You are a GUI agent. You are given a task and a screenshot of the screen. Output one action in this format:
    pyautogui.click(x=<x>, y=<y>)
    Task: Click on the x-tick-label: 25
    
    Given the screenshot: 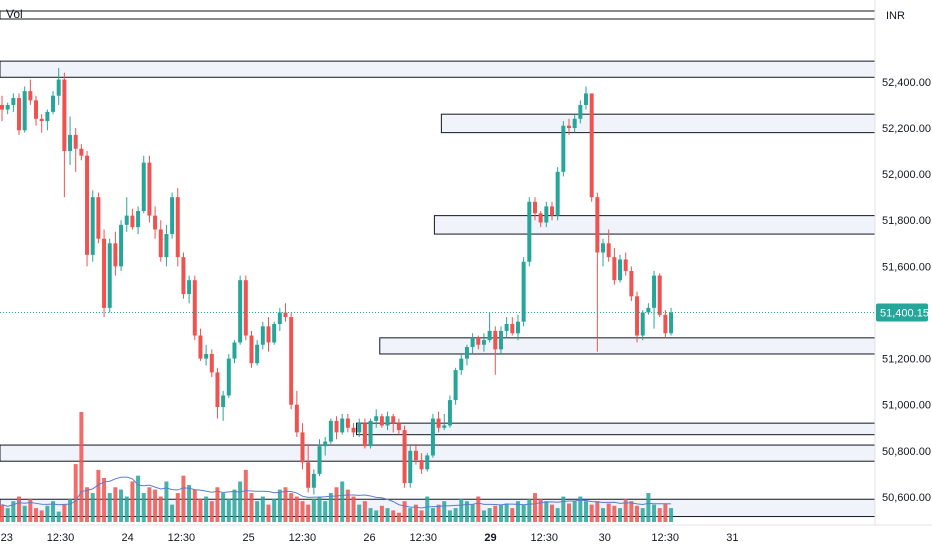 What is the action you would take?
    pyautogui.click(x=248, y=538)
    